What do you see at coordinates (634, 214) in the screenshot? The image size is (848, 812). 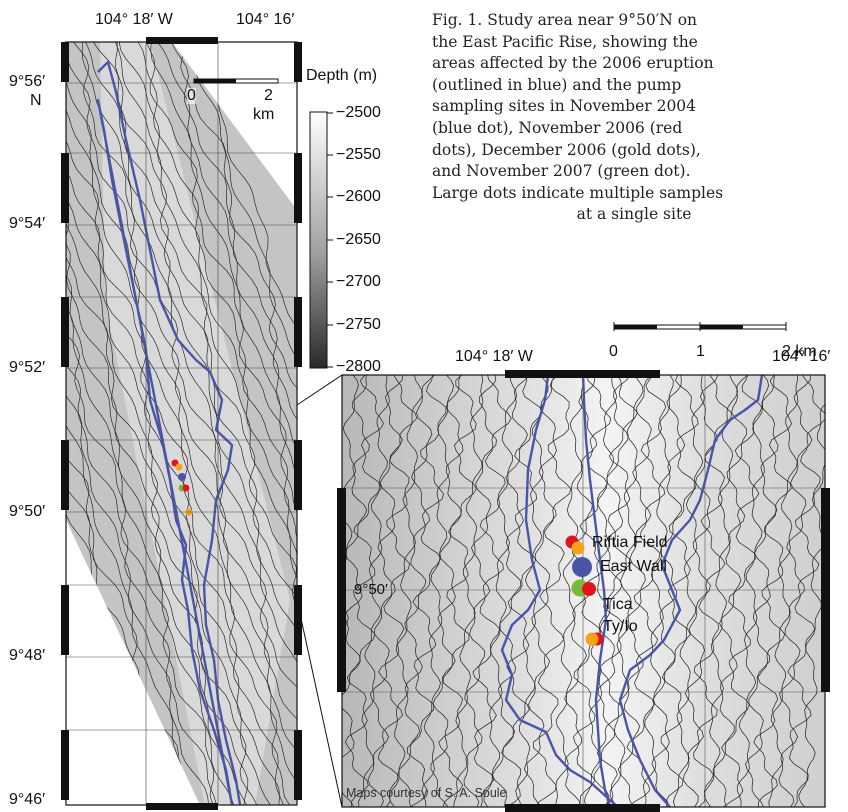 I see `caption-line: at a single site` at bounding box center [634, 214].